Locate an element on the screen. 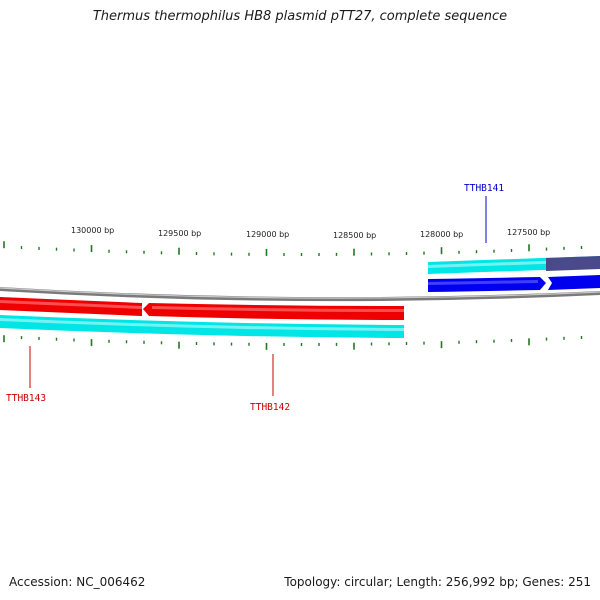 This screenshot has width=600, height=600. scale-label-128500: 128500 bp is located at coordinates (354, 235).